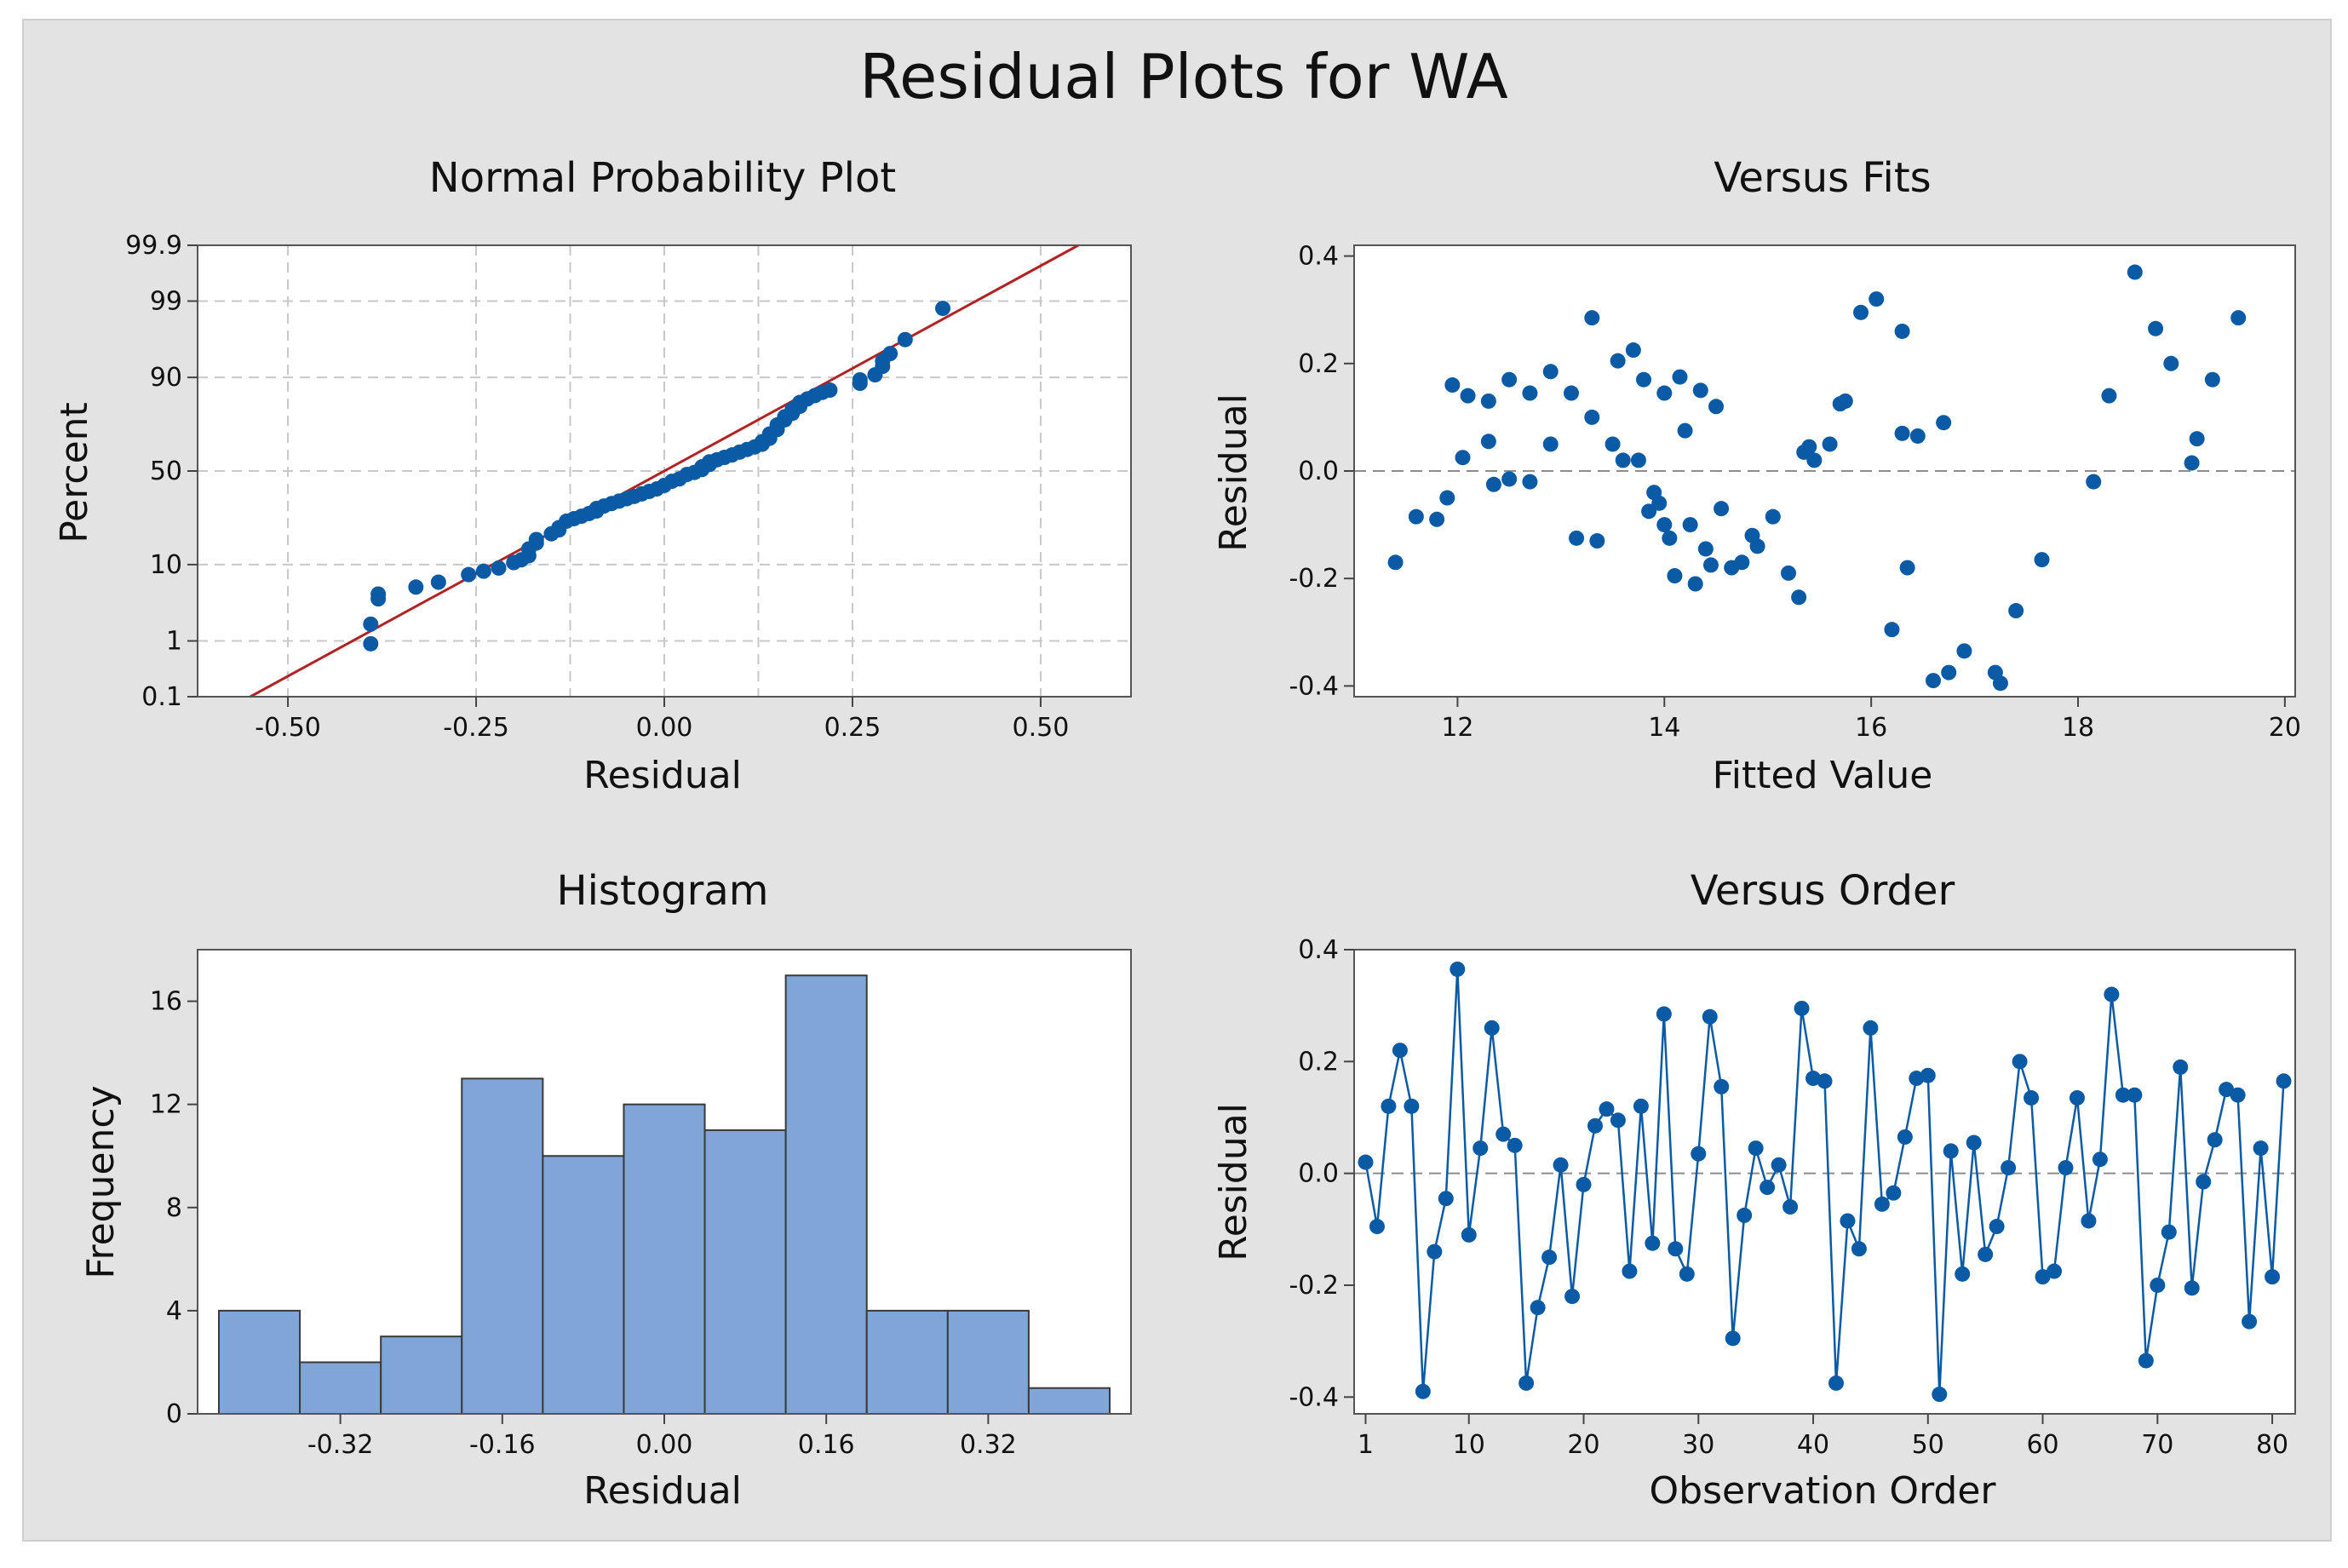  Describe the element at coordinates (166, 1105) in the screenshot. I see `y-tick-label: 12` at that location.